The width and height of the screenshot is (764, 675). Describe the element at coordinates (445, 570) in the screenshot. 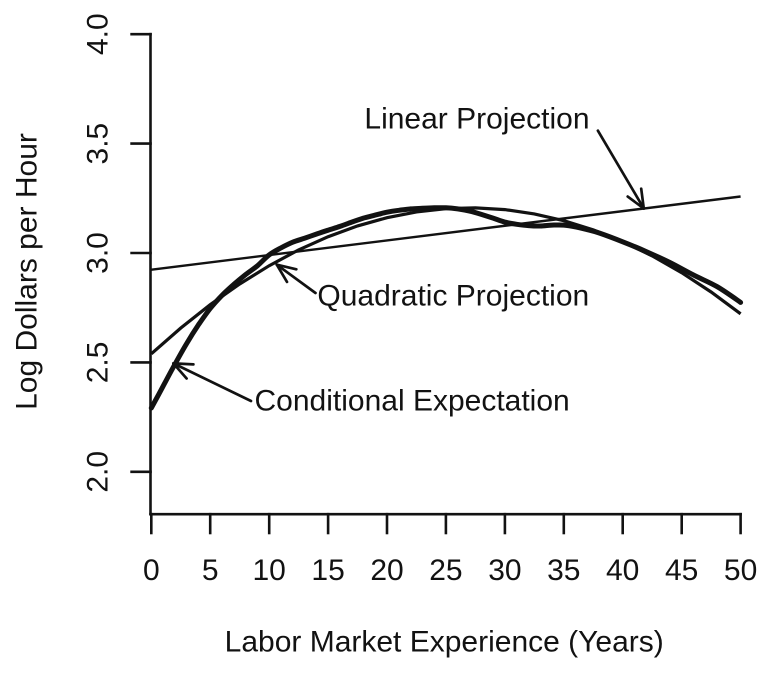

I see `svg-text: 25` at that location.